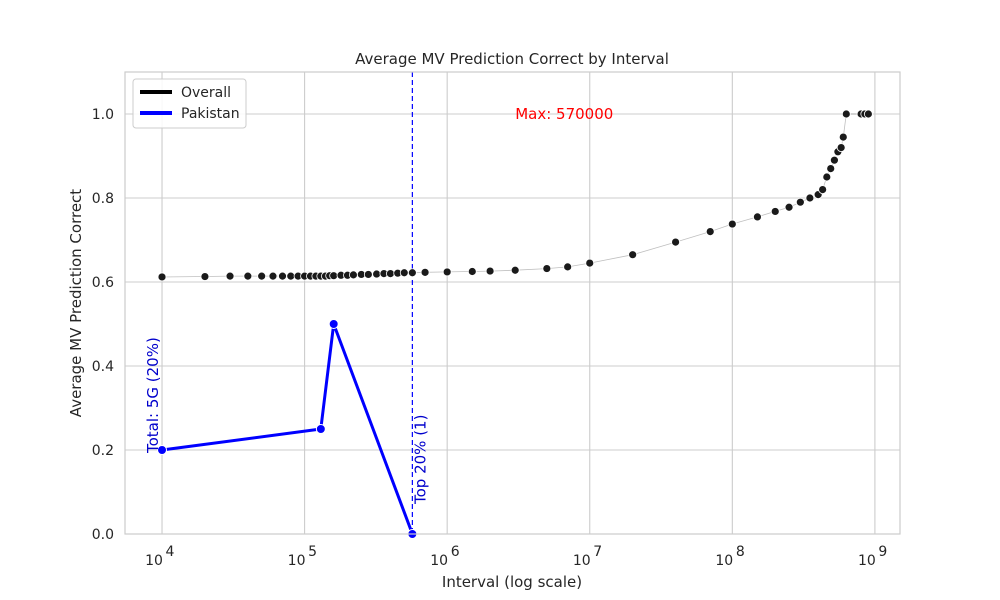 This screenshot has height=600, width=1000. What do you see at coordinates (882, 552) in the screenshot?
I see `x-tick-exponent: 9` at bounding box center [882, 552].